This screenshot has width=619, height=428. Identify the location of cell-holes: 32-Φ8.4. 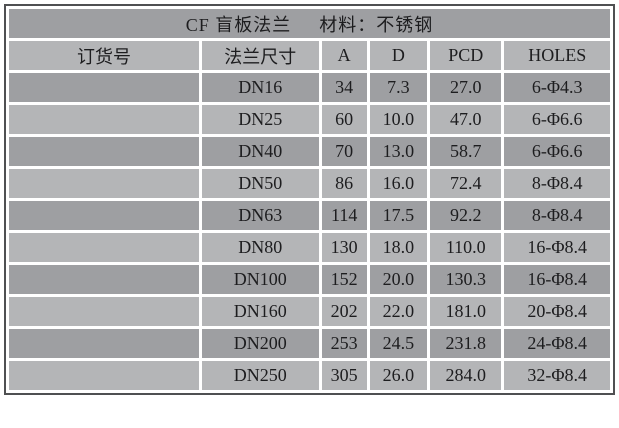
(557, 375).